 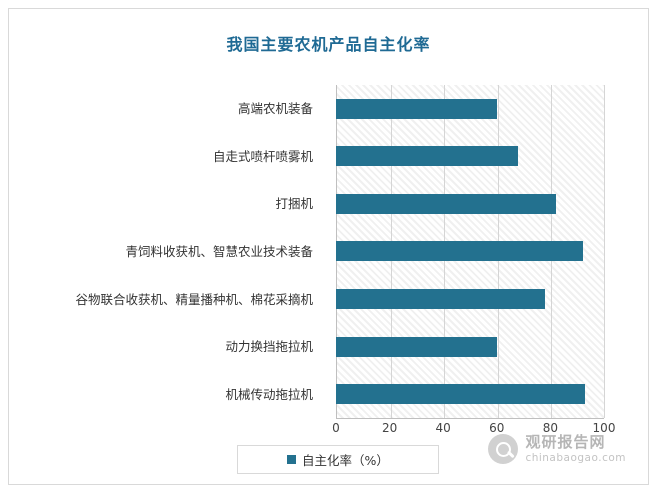 I want to click on category-label: 谷物联合收获机、精量播种机、棉花采摘机, so click(x=194, y=299).